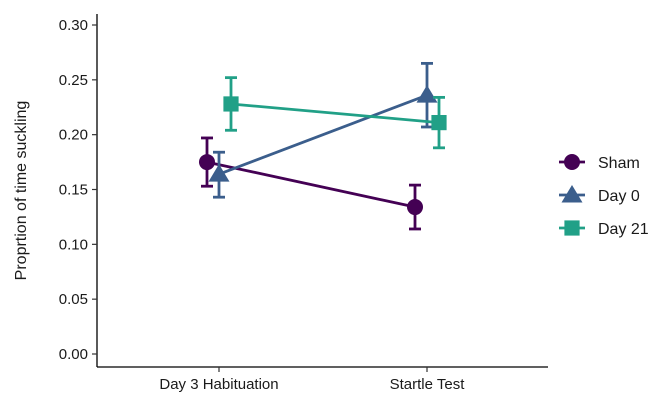 The height and width of the screenshot is (399, 656). I want to click on series-sham, so click(311, 183).